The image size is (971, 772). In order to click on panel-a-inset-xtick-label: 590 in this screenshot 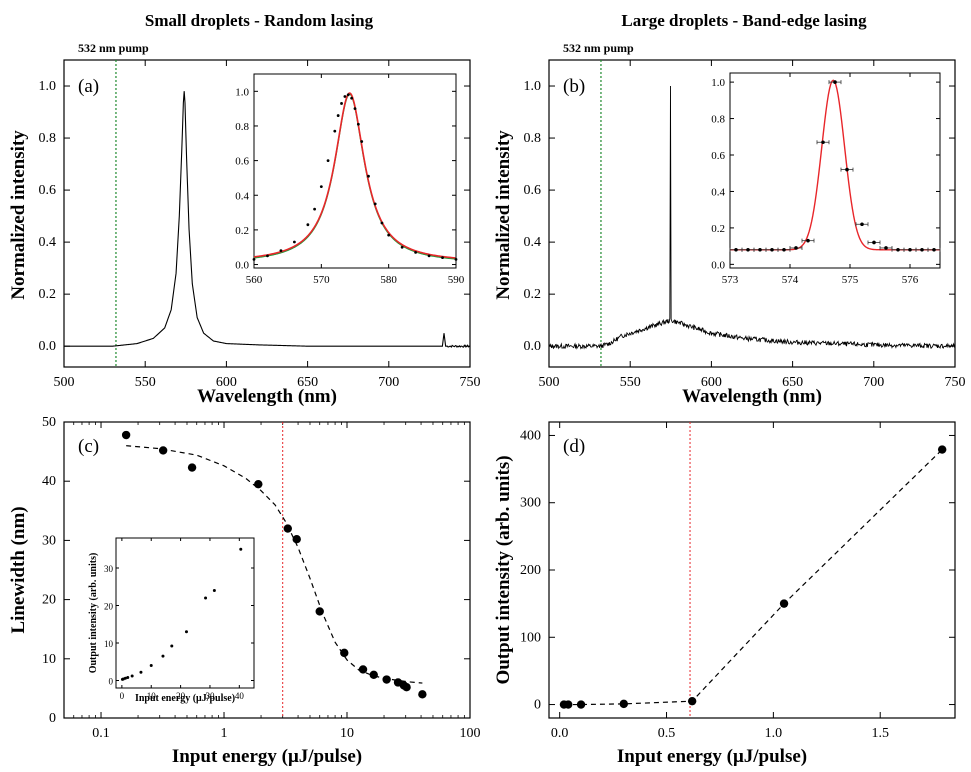, I will do `click(456, 280)`.